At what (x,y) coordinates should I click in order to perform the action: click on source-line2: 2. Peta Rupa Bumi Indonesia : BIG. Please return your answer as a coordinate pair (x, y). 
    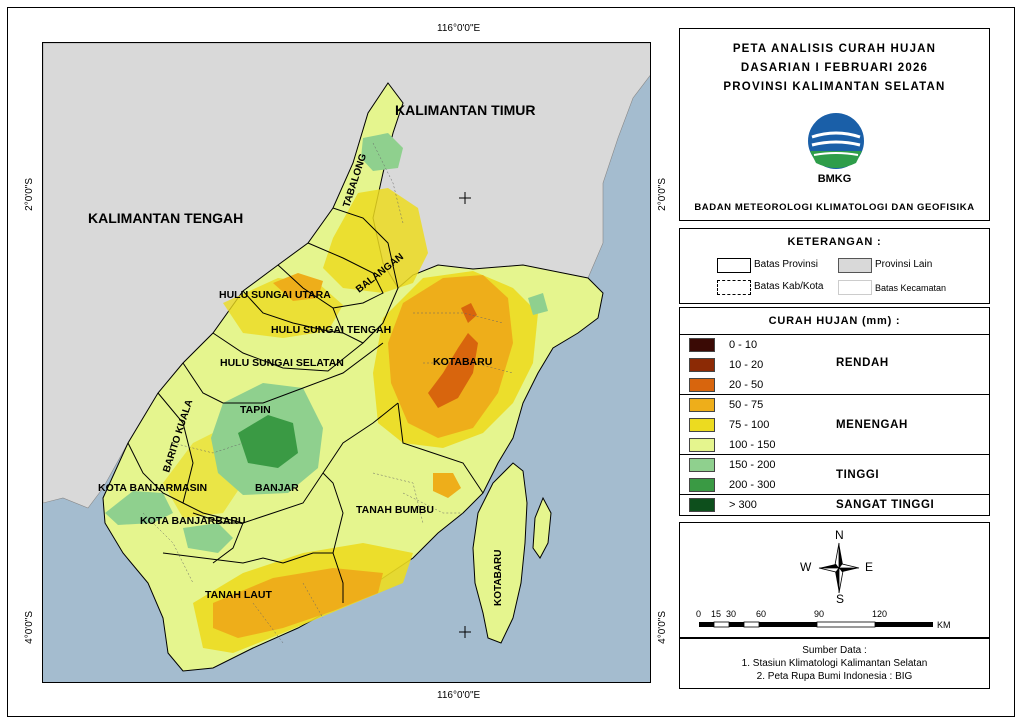
    Looking at the image, I should click on (834, 676).